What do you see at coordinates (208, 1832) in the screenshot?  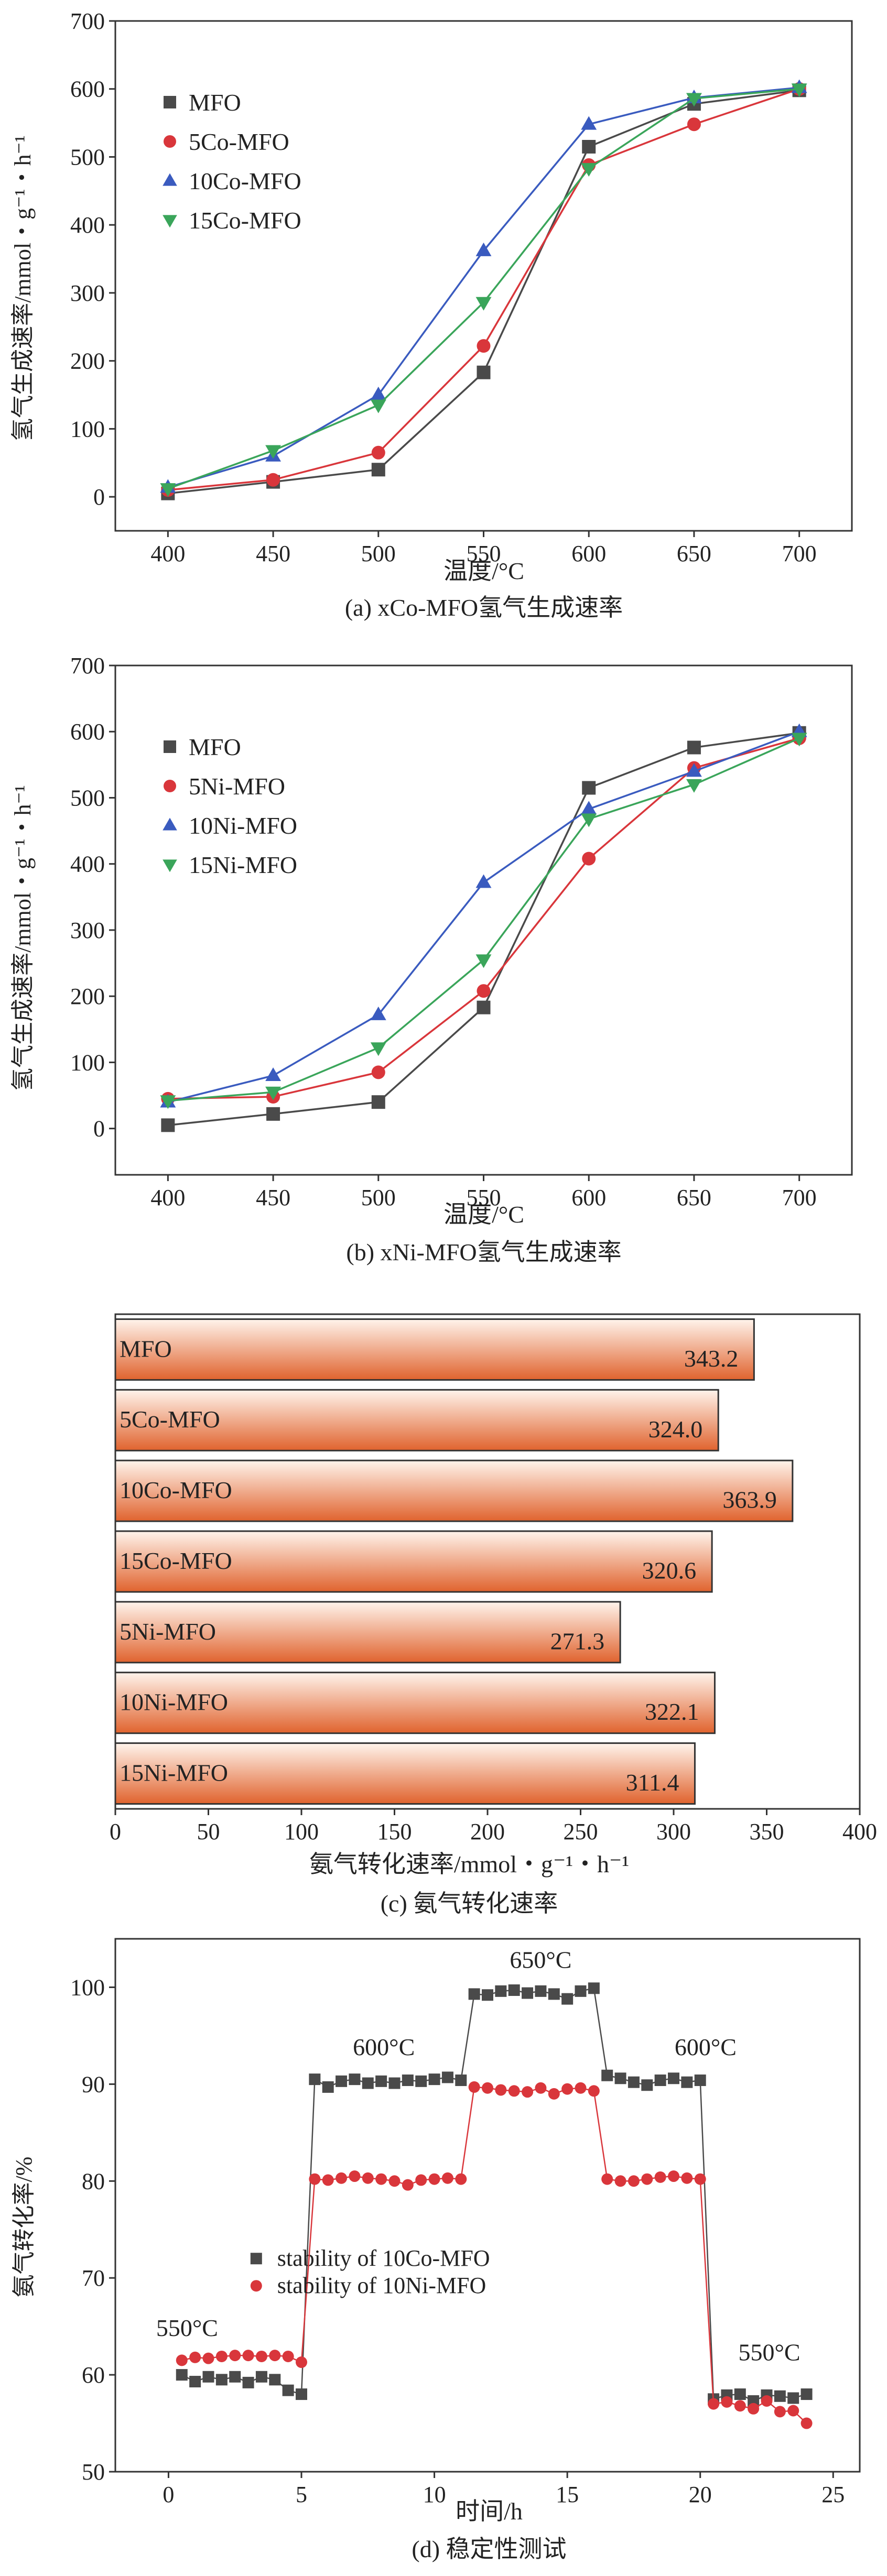 I see `x-tick-label: 50` at bounding box center [208, 1832].